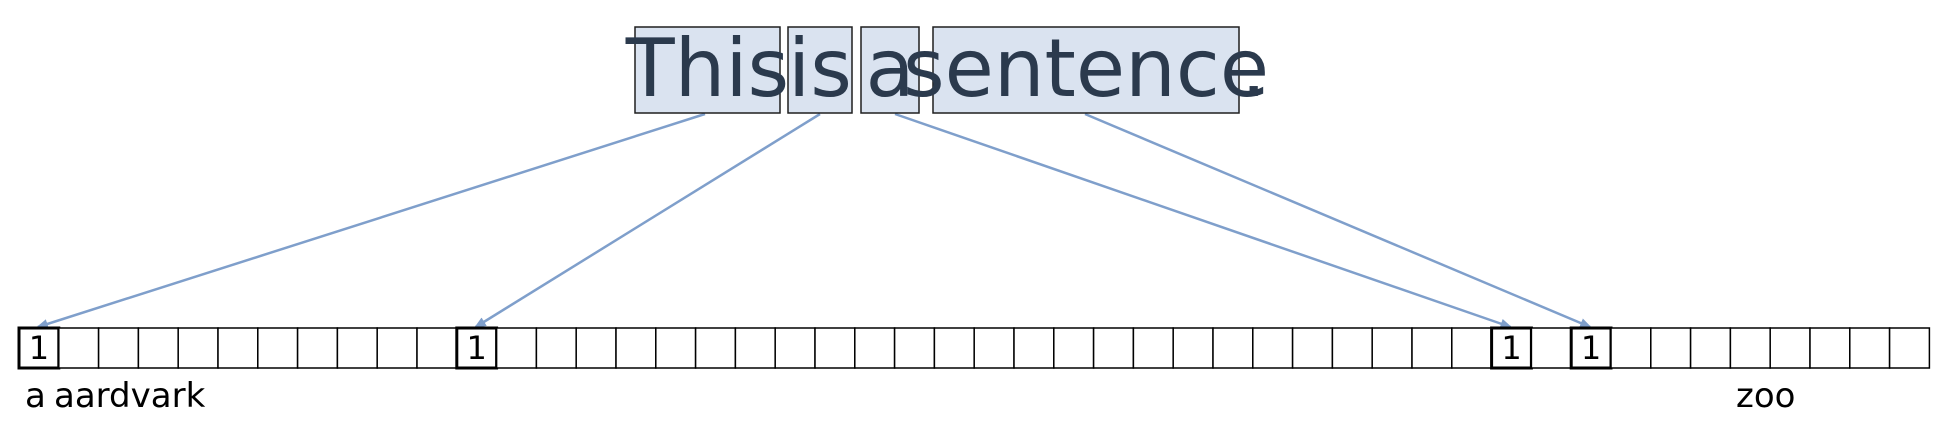 This screenshot has height=439, width=1933. I want to click on word-is: is, so click(820, 68).